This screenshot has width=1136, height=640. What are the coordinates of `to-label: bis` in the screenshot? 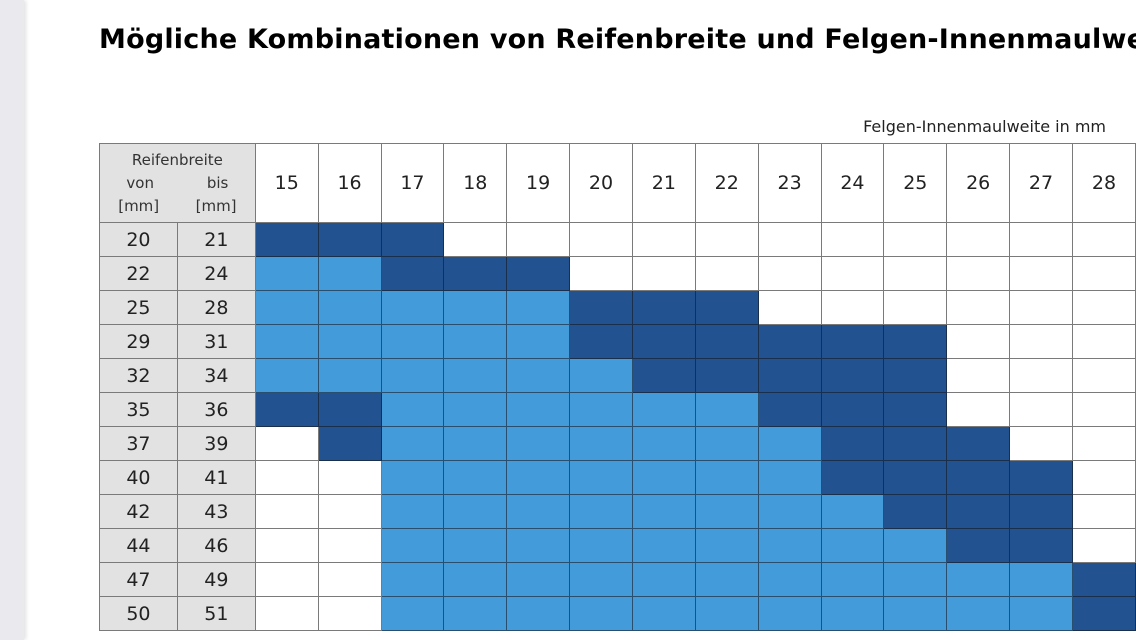 It's located at (217, 182).